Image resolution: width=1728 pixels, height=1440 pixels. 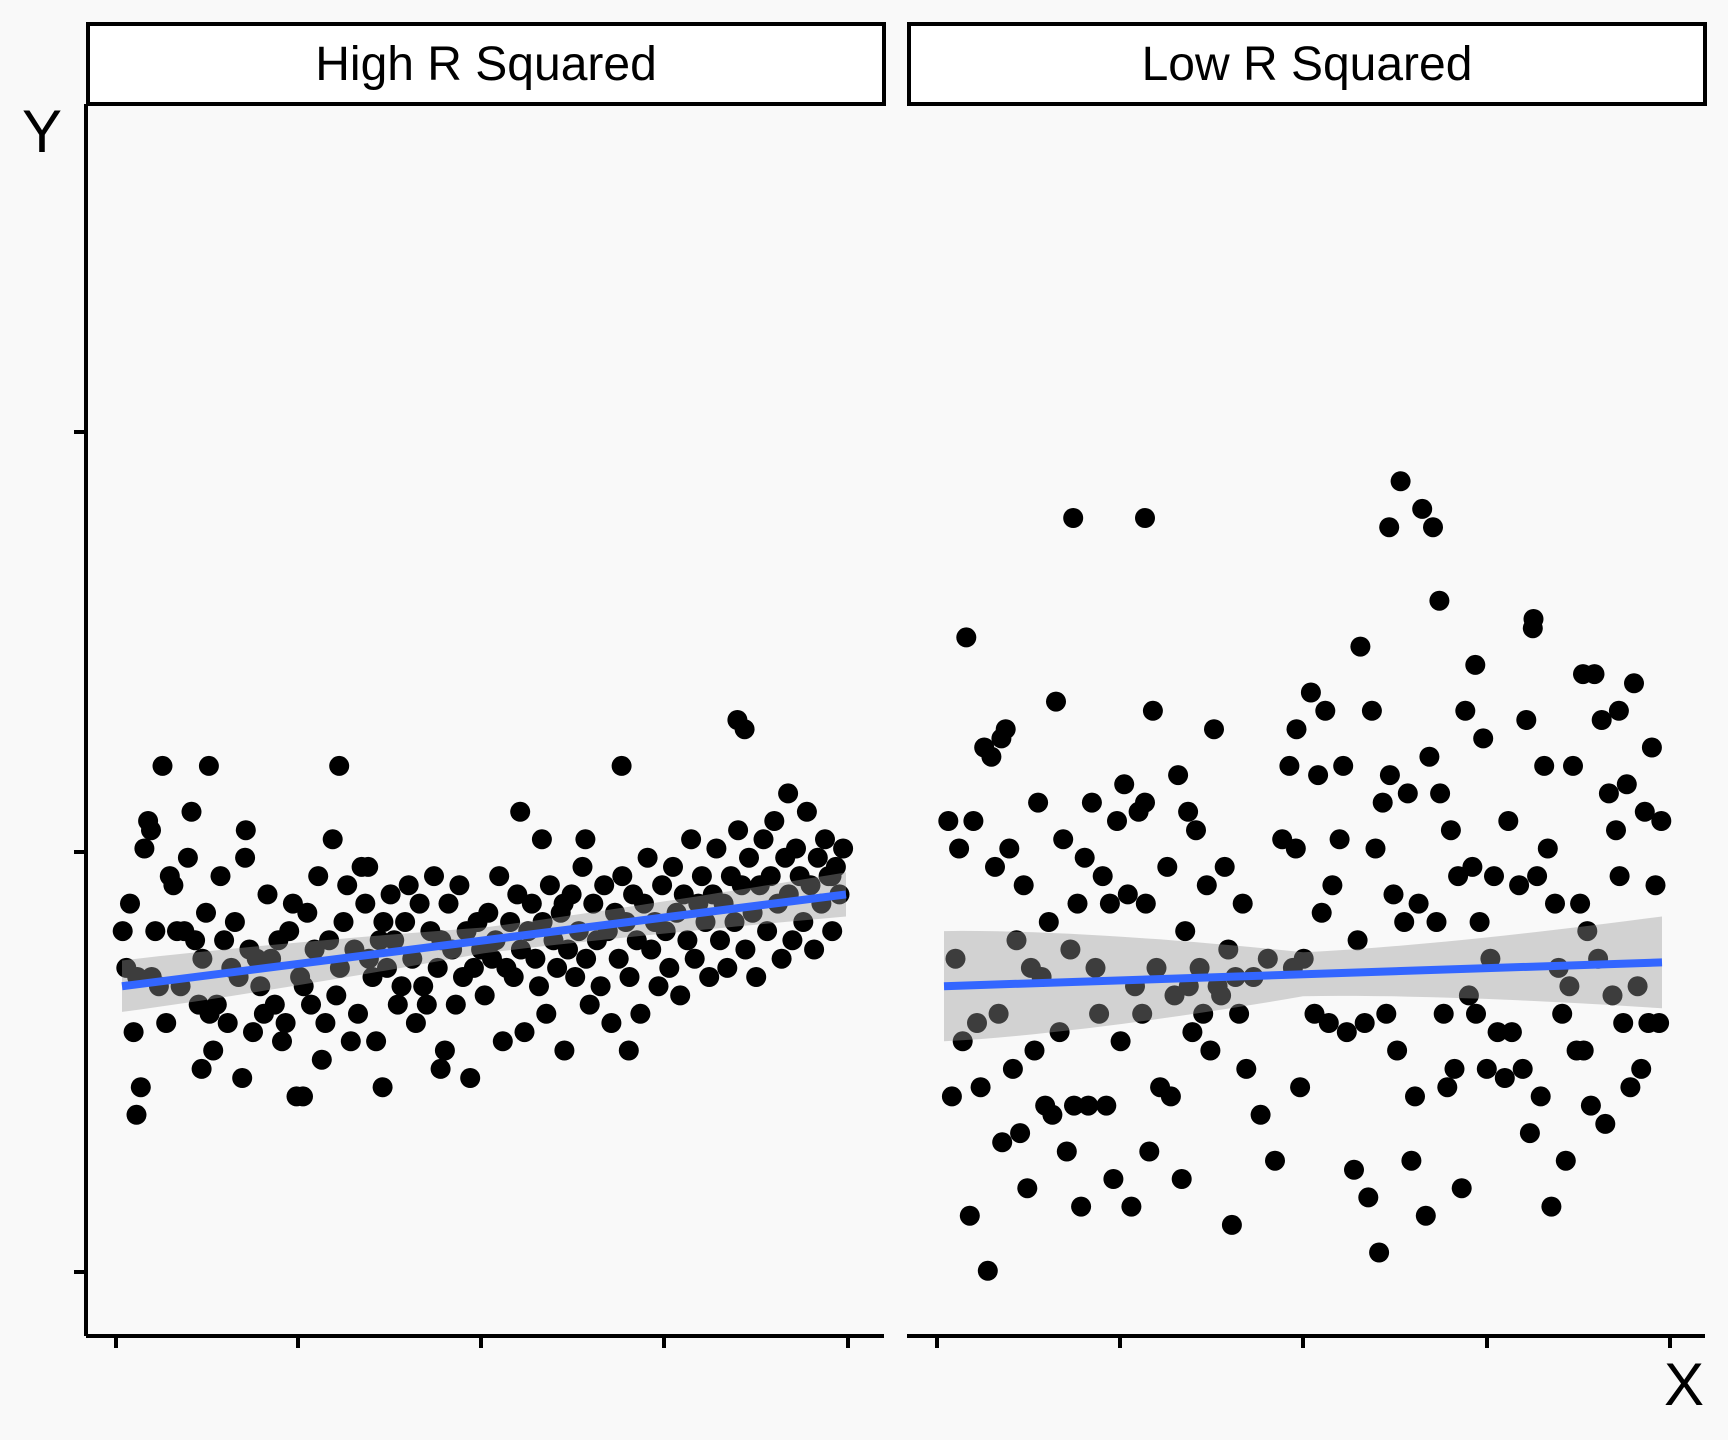 What do you see at coordinates (1303, 974) in the screenshot?
I see `regression-line` at bounding box center [1303, 974].